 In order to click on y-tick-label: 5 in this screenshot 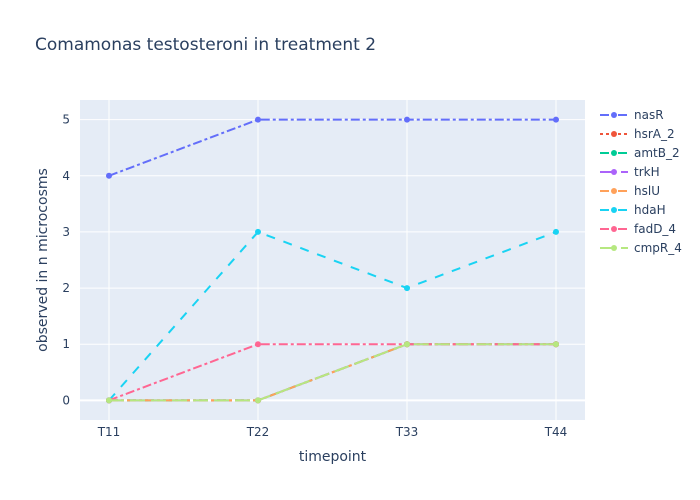, I will do `click(66, 120)`.